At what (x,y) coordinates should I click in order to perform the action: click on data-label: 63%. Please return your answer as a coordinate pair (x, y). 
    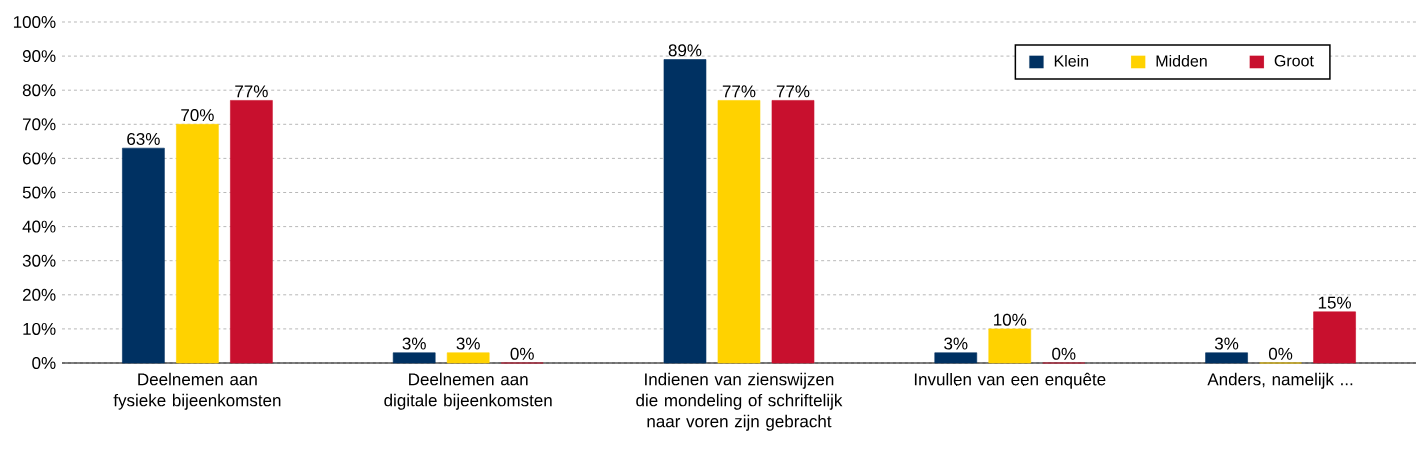
    Looking at the image, I should click on (143, 138).